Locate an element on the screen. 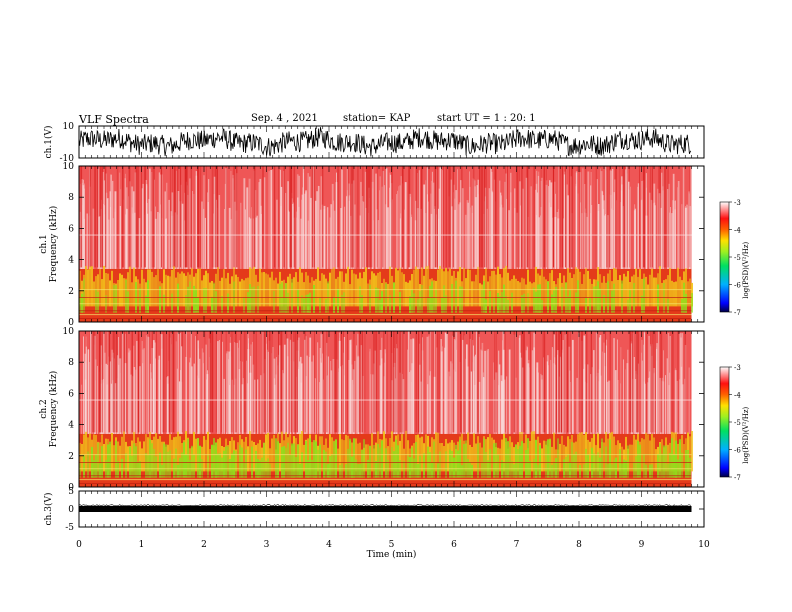 The width and height of the screenshot is (792, 612). ch1-spectrogram-colorbar is located at coordinates (724, 257).